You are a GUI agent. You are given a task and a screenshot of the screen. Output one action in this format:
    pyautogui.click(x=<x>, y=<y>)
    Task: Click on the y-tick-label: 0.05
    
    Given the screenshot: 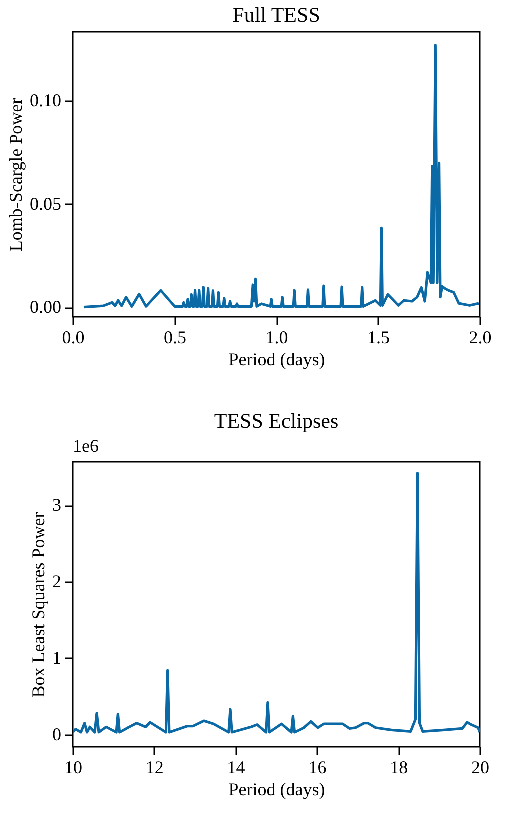 What is the action you would take?
    pyautogui.click(x=46, y=204)
    